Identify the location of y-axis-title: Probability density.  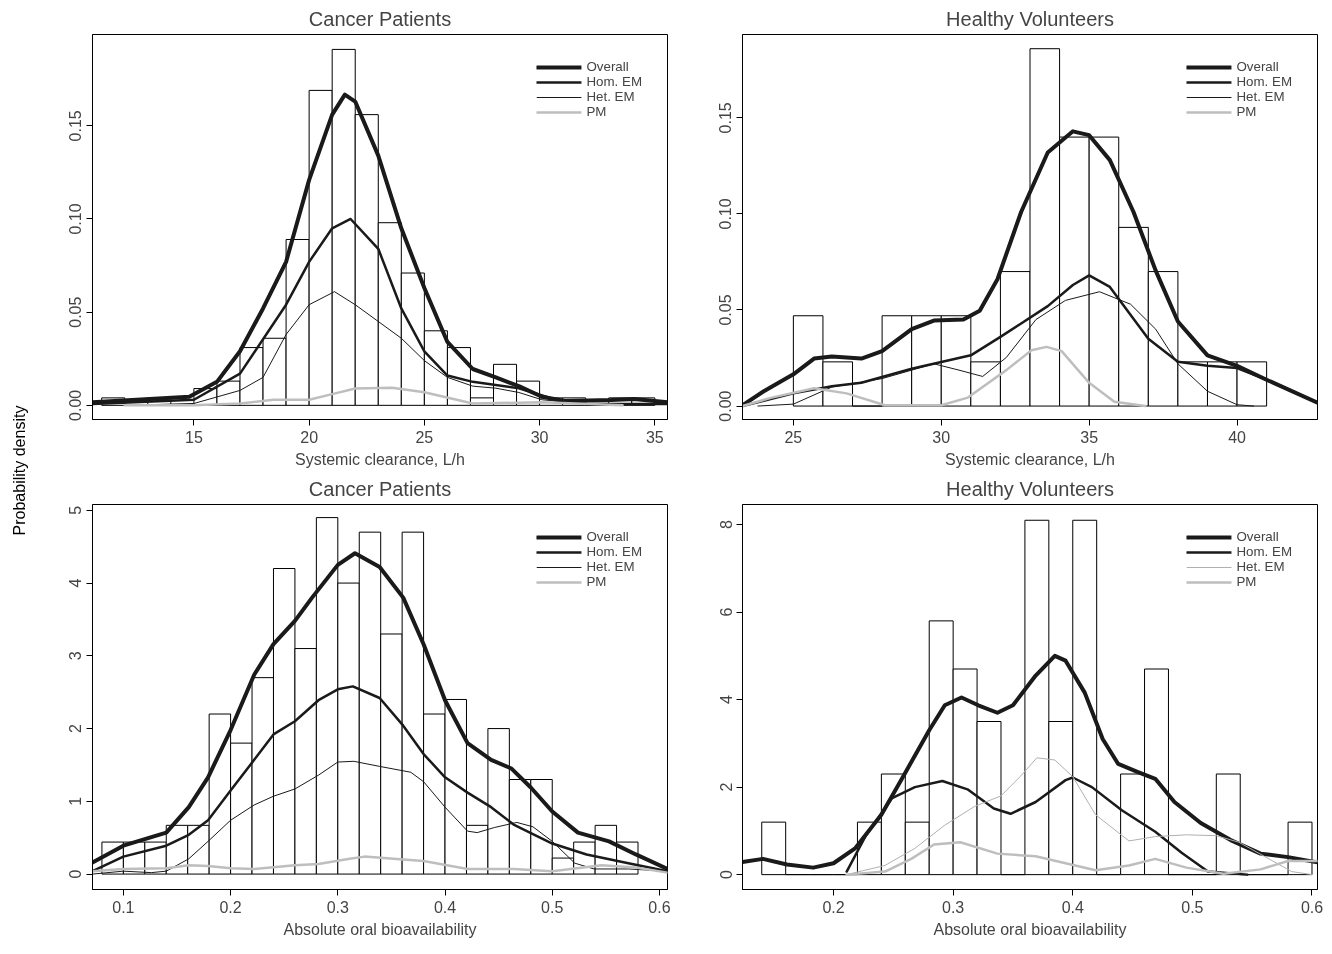
(20, 470).